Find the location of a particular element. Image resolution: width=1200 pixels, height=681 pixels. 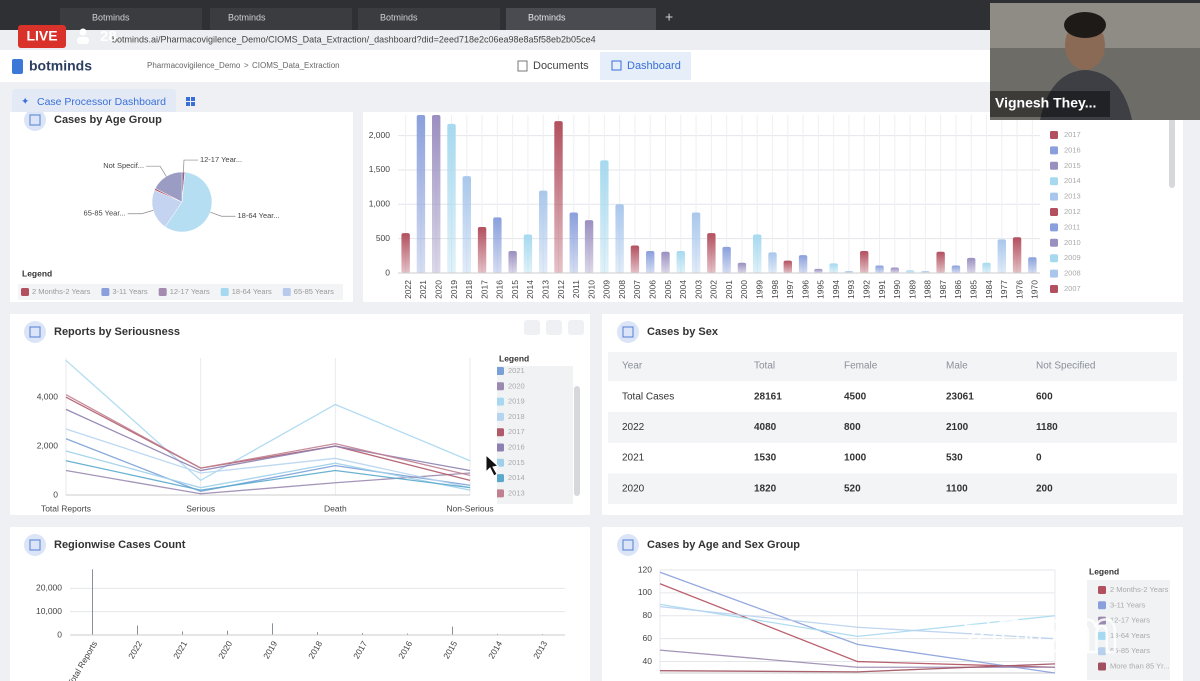

nav-tab-active is located at coordinates (645, 66).